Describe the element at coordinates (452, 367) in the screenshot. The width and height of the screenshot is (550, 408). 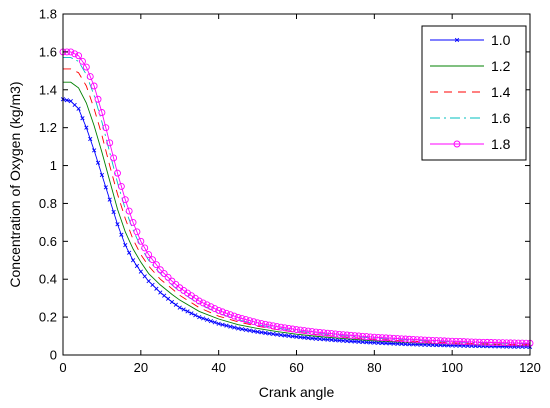
I see `x-tick-label: 100` at that location.